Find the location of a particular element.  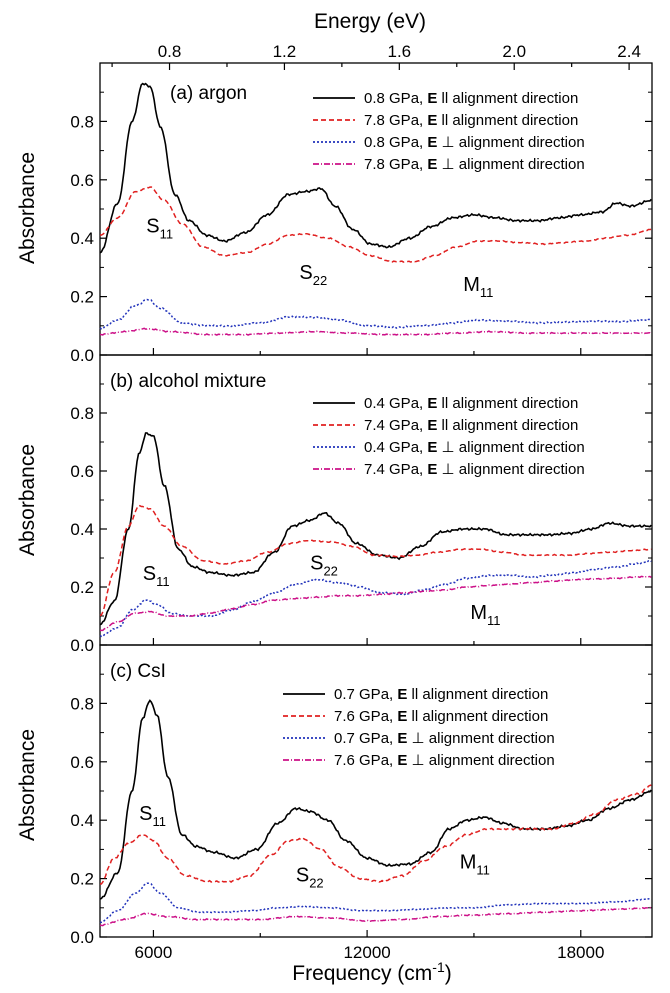

top-tick-label: 2.0 is located at coordinates (514, 51).